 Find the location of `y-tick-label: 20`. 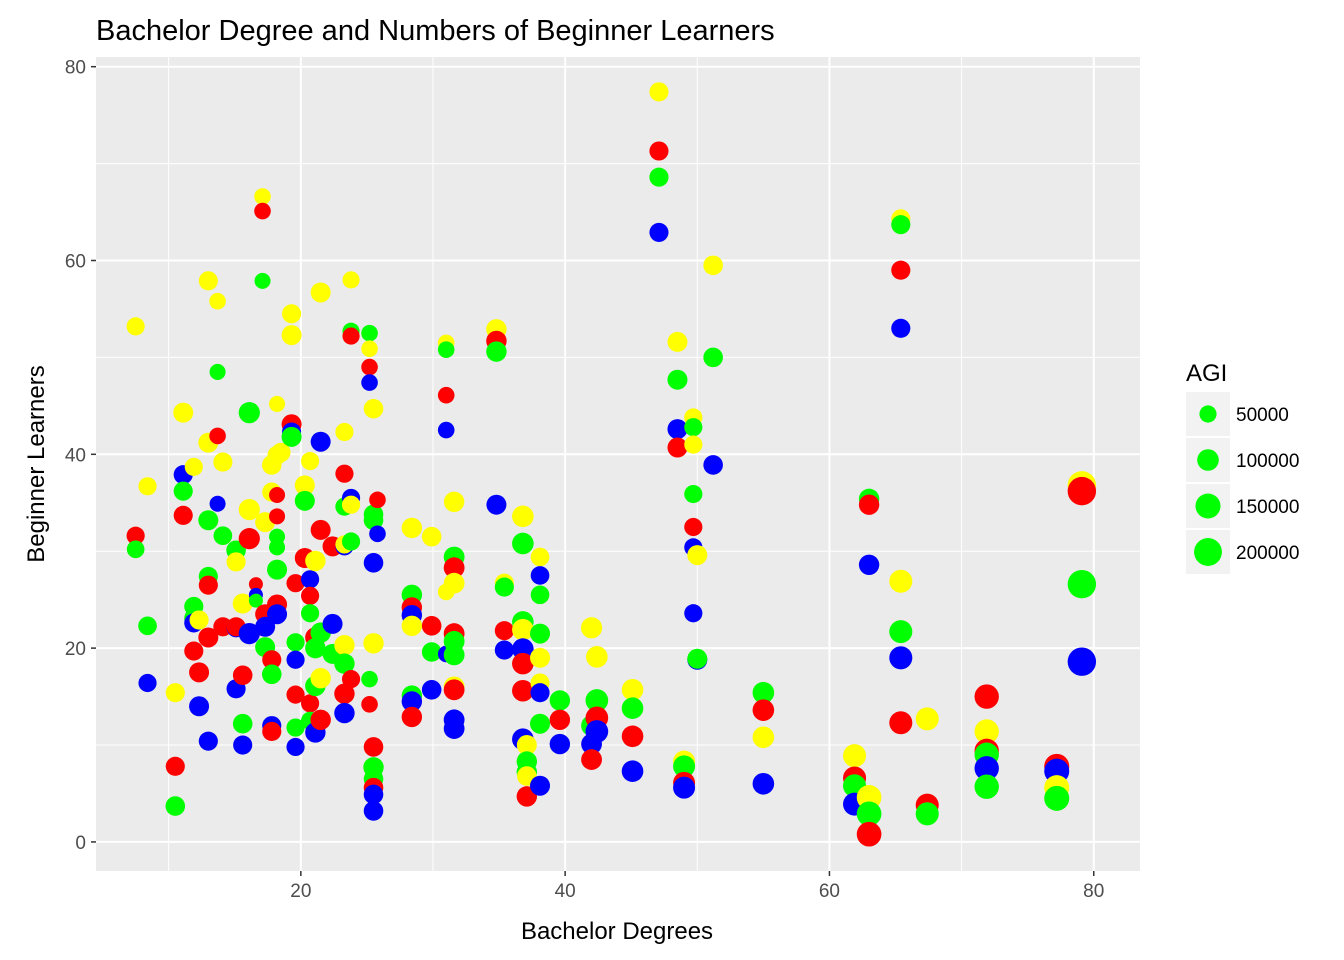

y-tick-label: 20 is located at coordinates (75, 649).